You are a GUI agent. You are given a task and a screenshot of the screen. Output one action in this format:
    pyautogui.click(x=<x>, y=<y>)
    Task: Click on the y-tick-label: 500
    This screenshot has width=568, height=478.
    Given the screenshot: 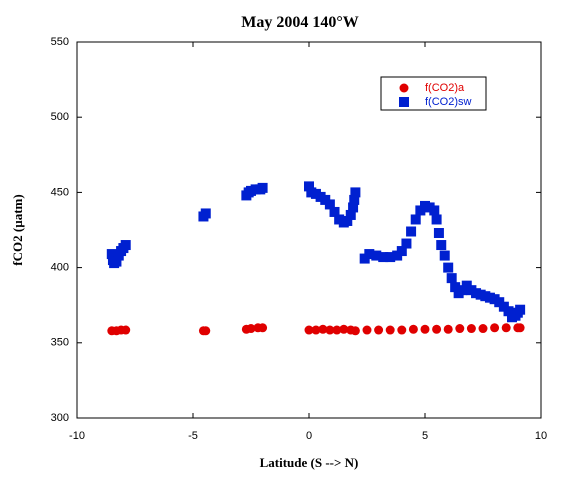 What is the action you would take?
    pyautogui.click(x=60, y=117)
    